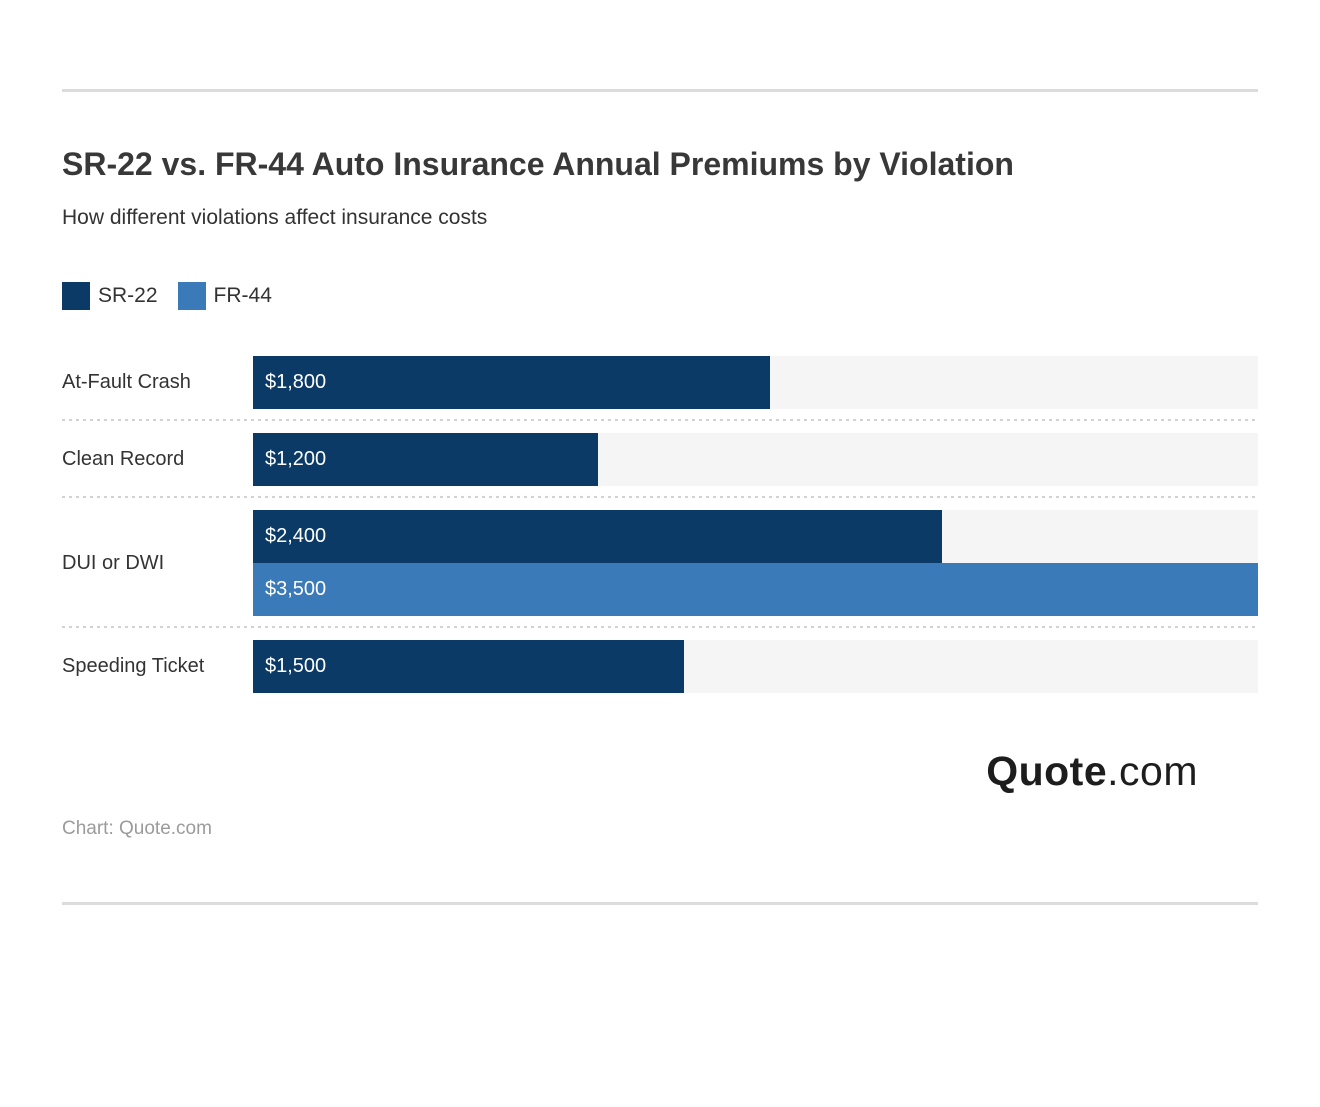  I want to click on brand-logo: Quote.com, so click(660, 771).